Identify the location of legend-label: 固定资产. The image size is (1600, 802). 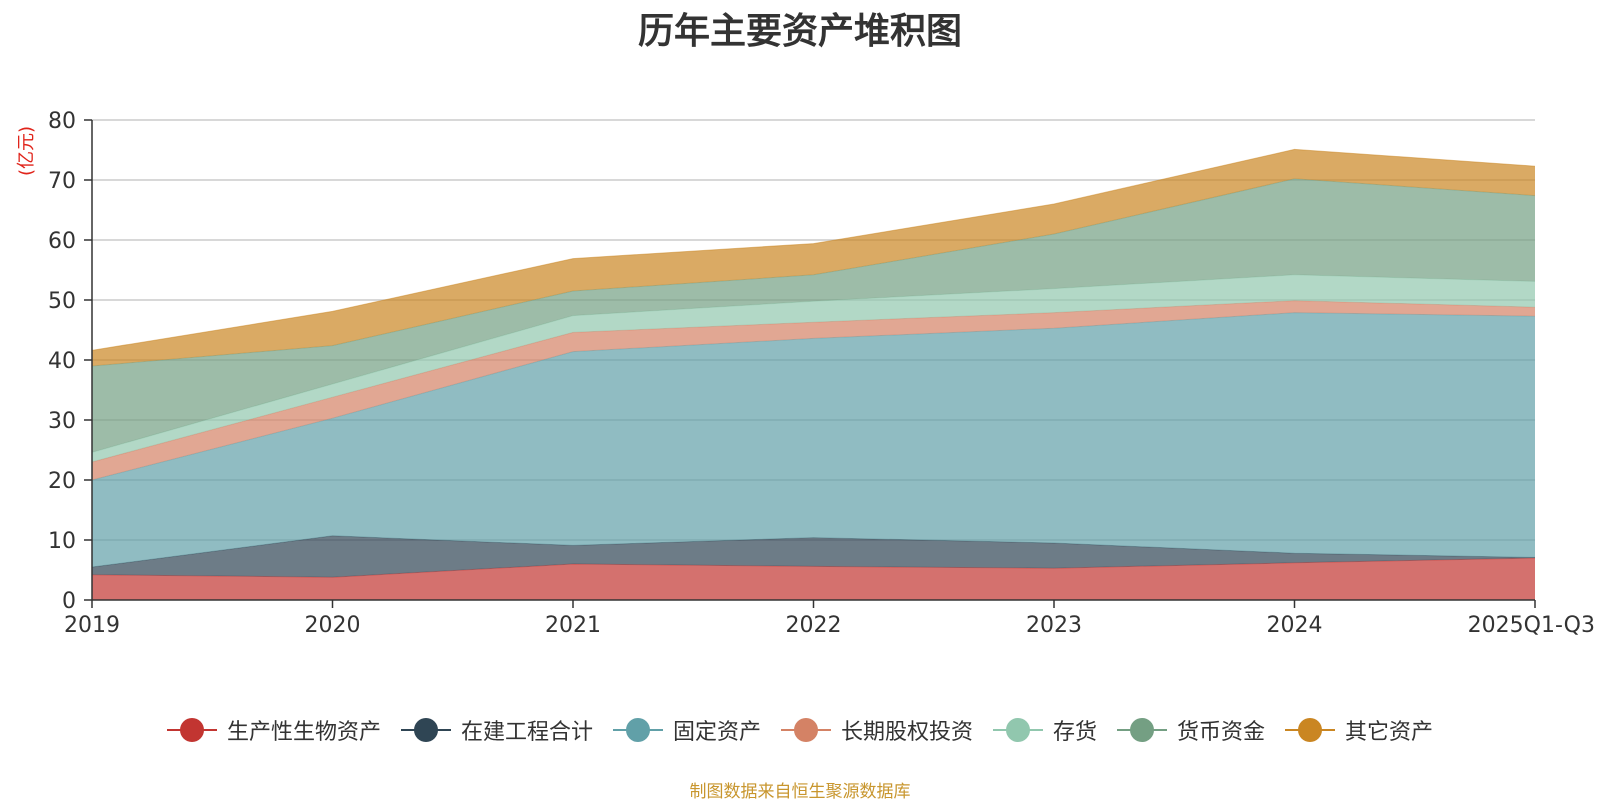
(716, 732).